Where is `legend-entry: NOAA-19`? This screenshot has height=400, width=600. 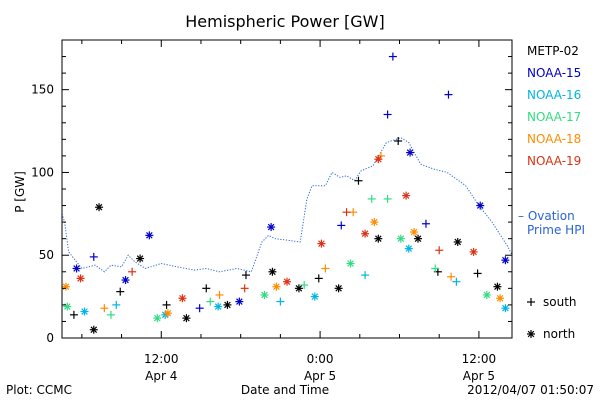
legend-entry: NOAA-19 is located at coordinates (554, 161).